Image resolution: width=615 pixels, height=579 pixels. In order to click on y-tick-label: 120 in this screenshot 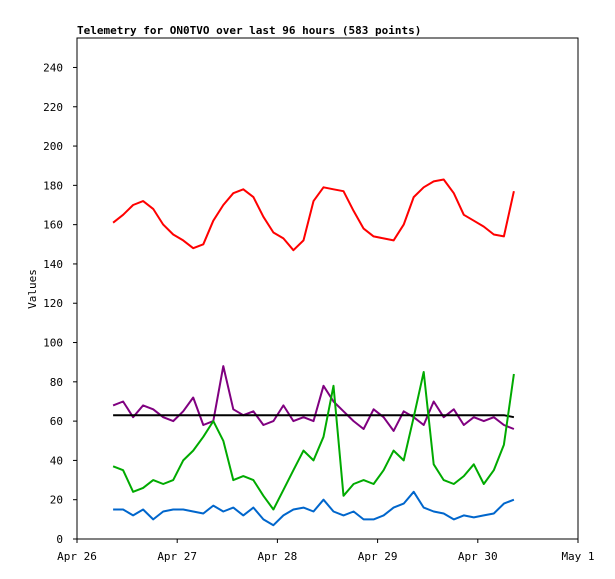, I will do `click(53, 303)`.